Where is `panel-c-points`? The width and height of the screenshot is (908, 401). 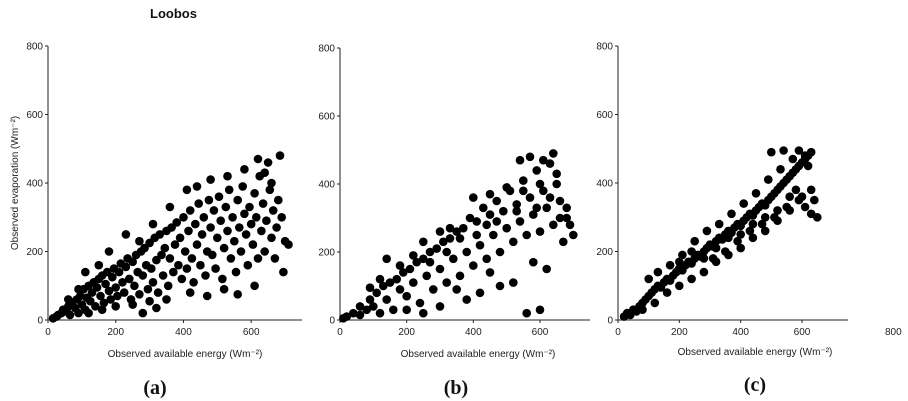 panel-c-points is located at coordinates (720, 233).